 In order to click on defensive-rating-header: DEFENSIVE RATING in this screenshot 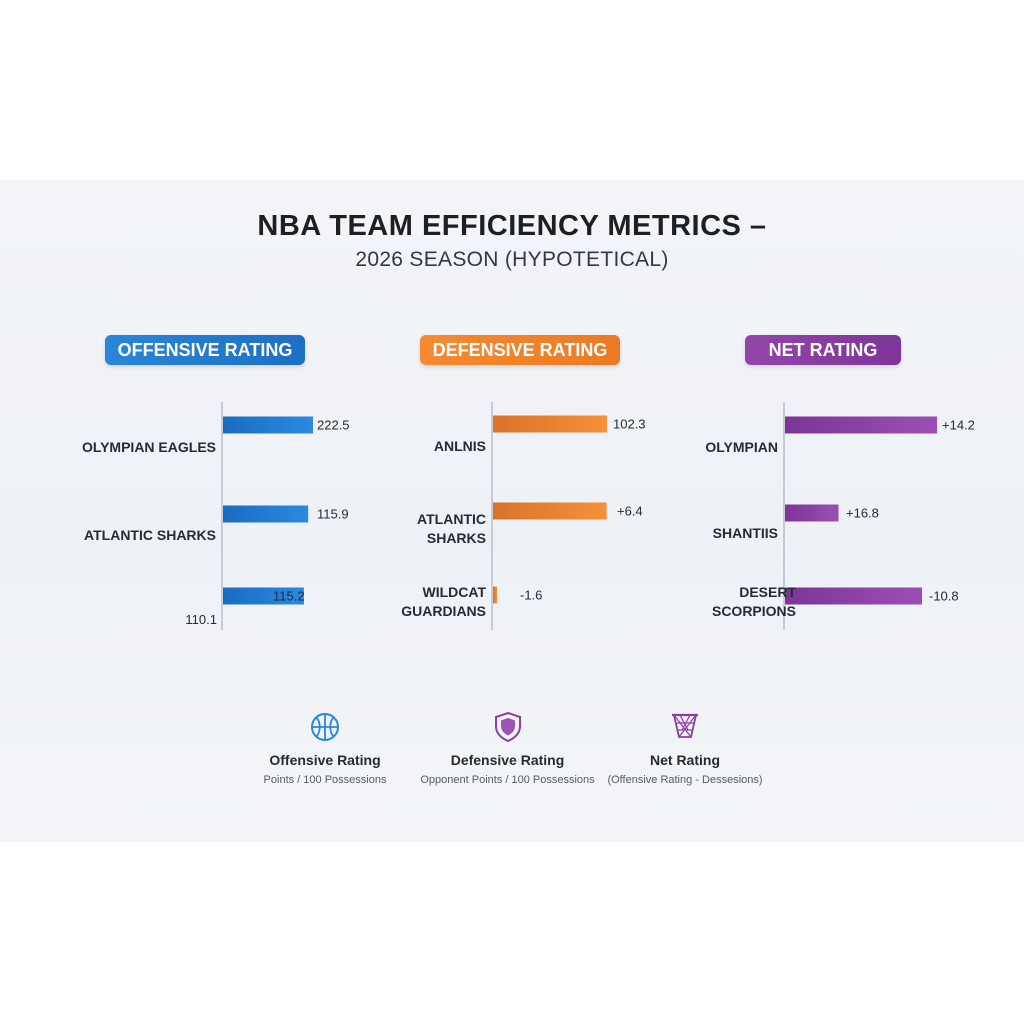, I will do `click(520, 350)`.